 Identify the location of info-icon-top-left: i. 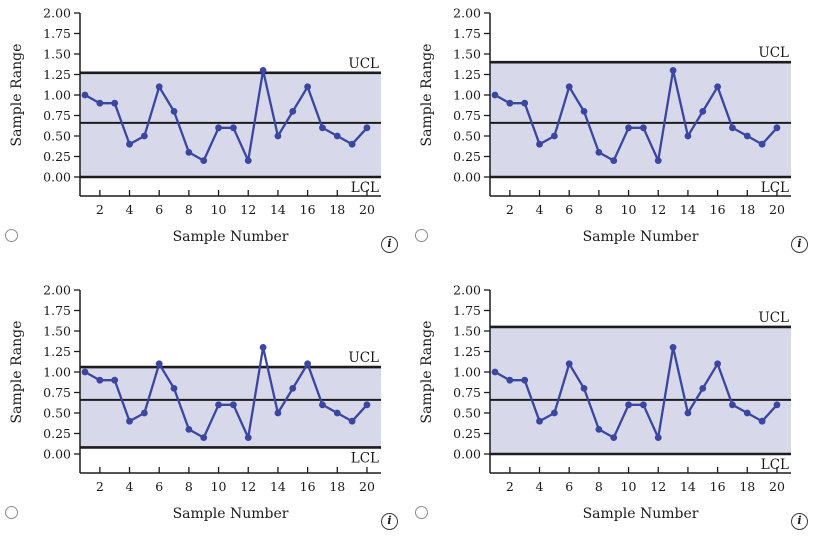
(389, 244).